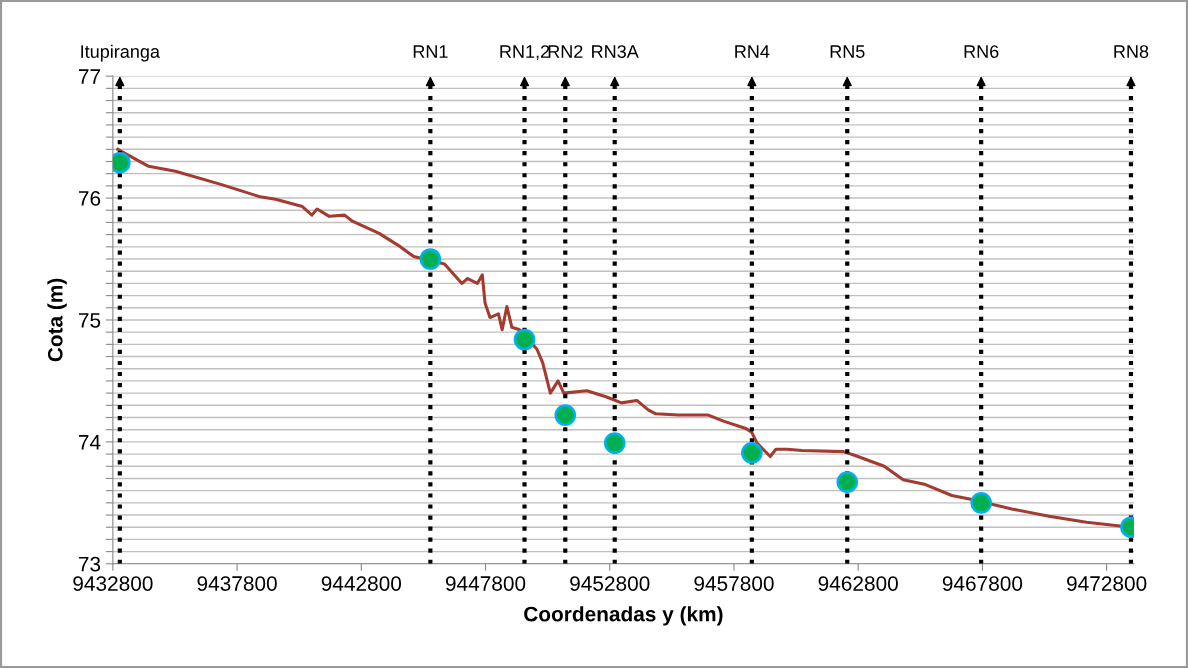 This screenshot has height=668, width=1188. I want to click on x-tick-label: 9452800, so click(610, 583).